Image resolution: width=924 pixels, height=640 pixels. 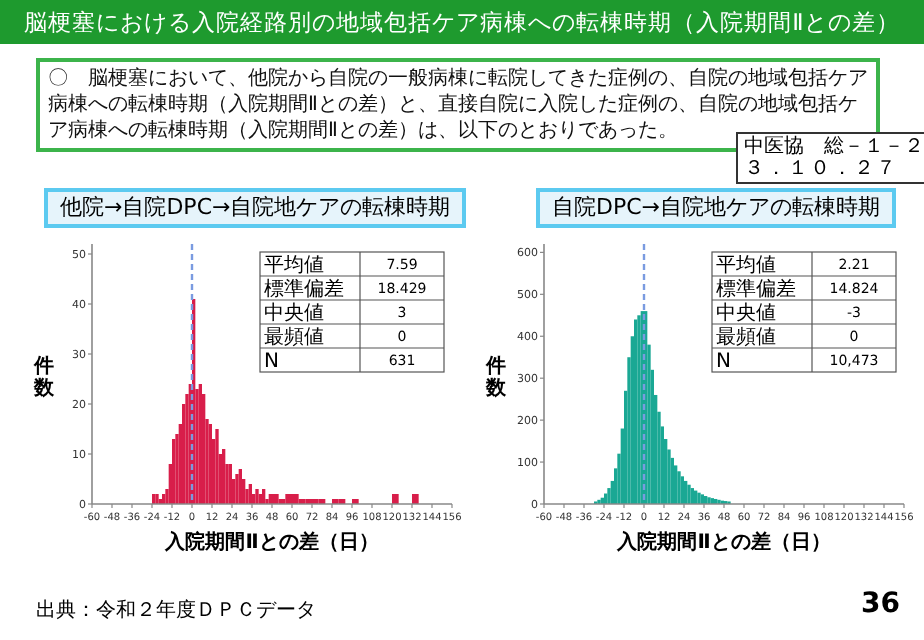 What do you see at coordinates (176, 610) in the screenshot?
I see `source-note: 出典：令和２年度ＤＰＣデータ` at bounding box center [176, 610].